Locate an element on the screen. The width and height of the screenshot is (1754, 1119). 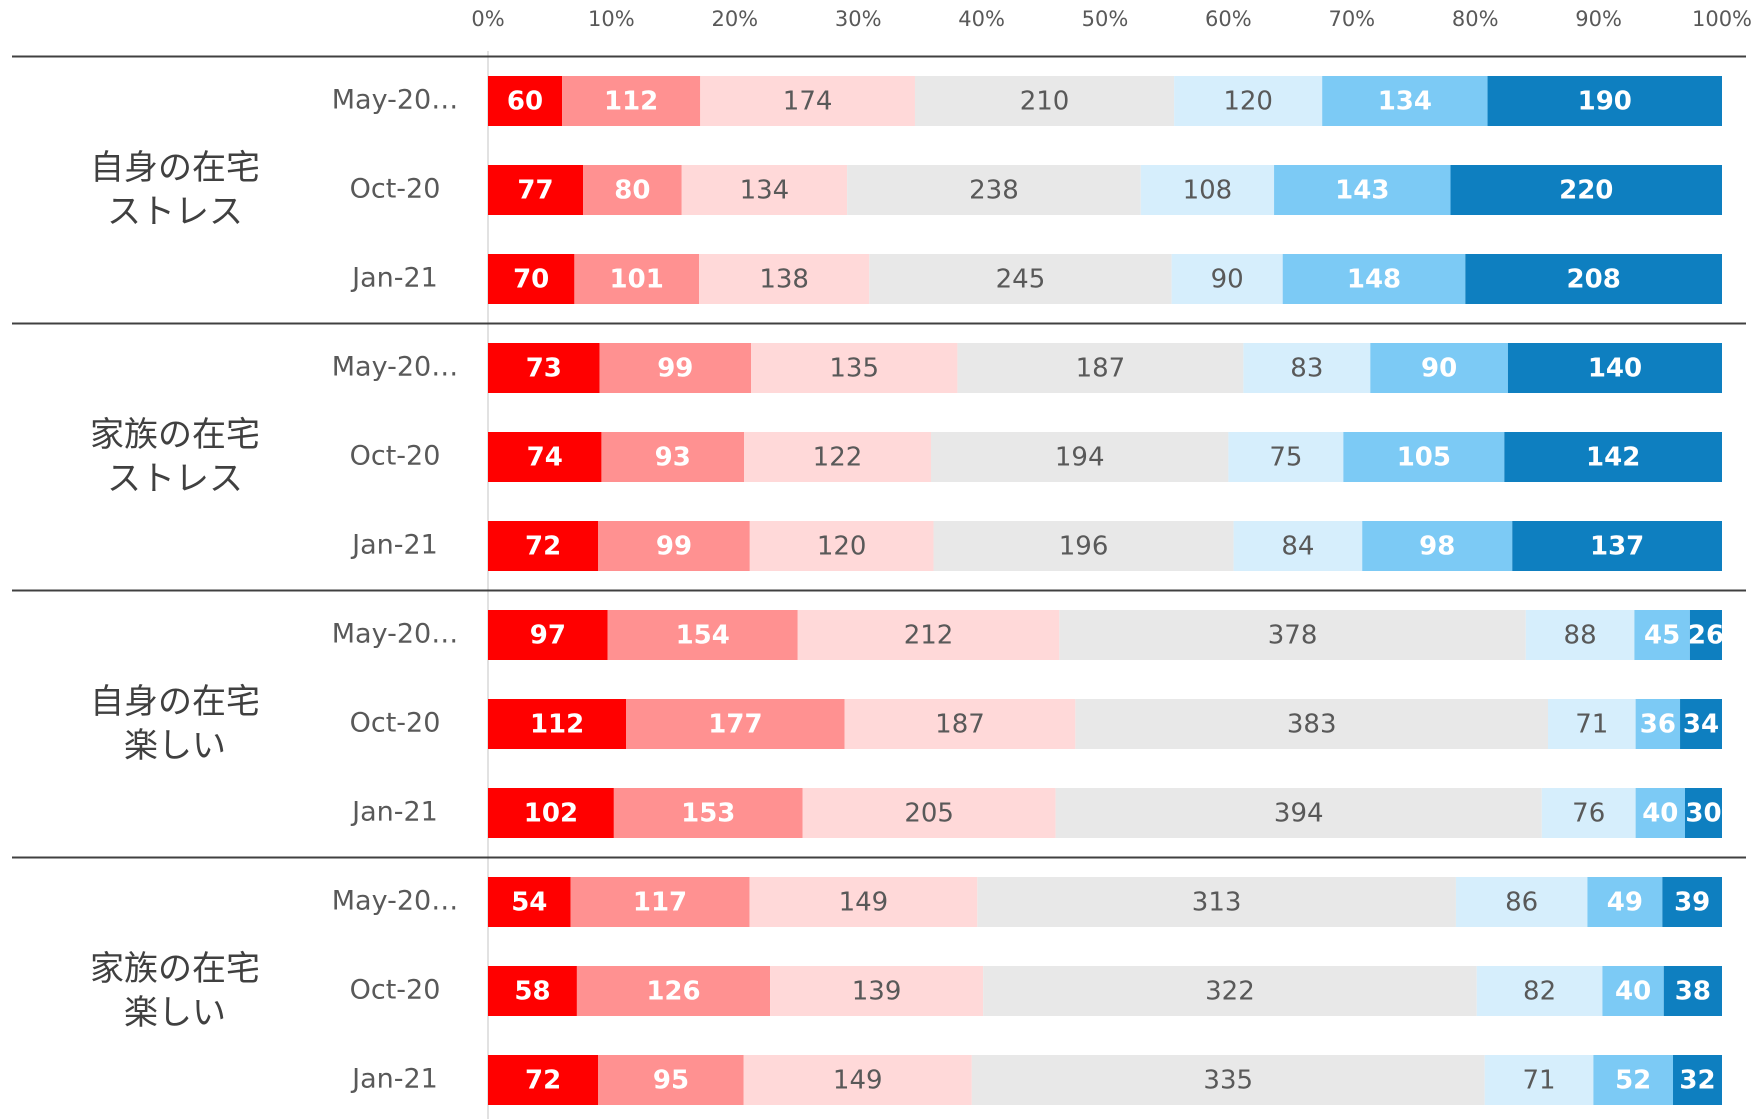
data-label: 39 is located at coordinates (1692, 903).